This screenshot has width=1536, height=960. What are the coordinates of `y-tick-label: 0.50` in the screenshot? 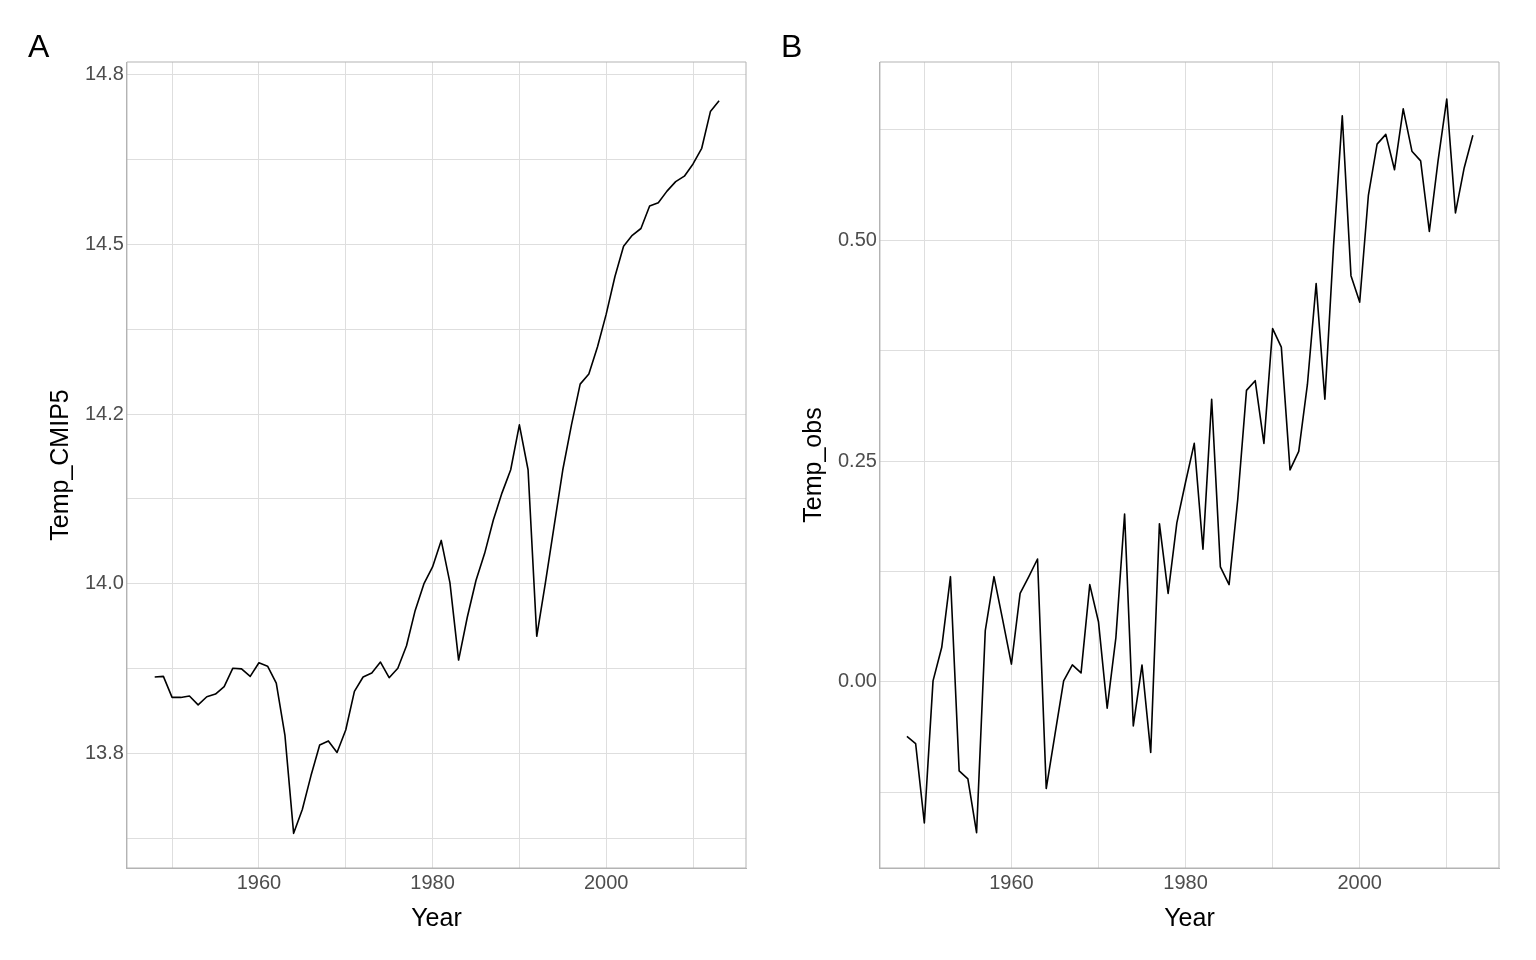 It's located at (857, 238).